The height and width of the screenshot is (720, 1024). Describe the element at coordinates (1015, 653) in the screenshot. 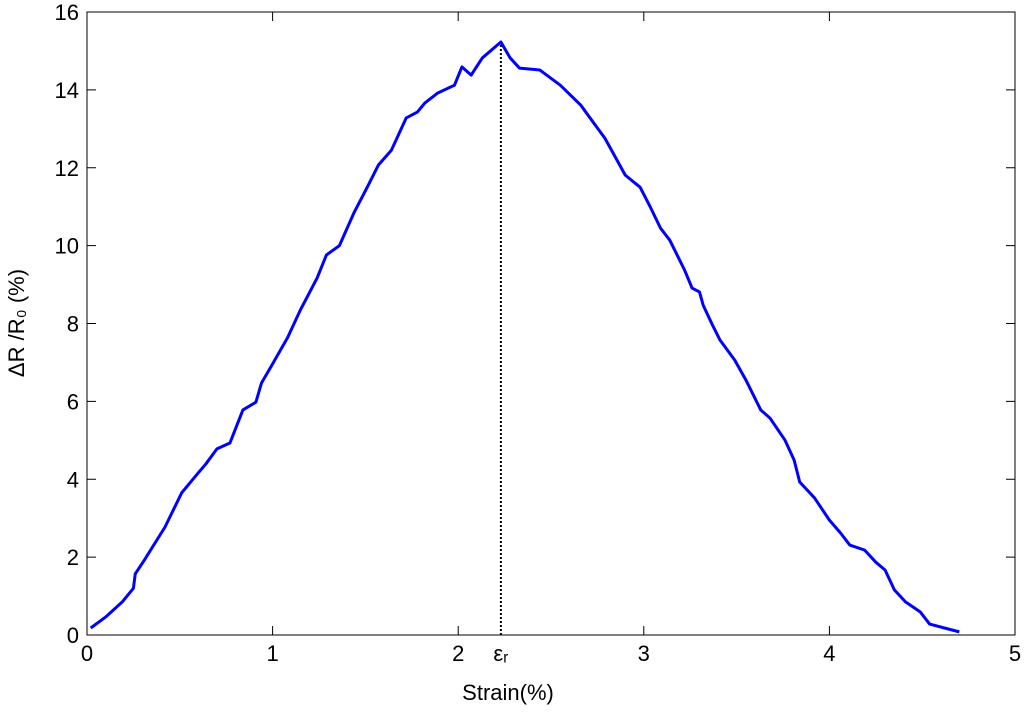

I see `x-tick-label: 5` at that location.